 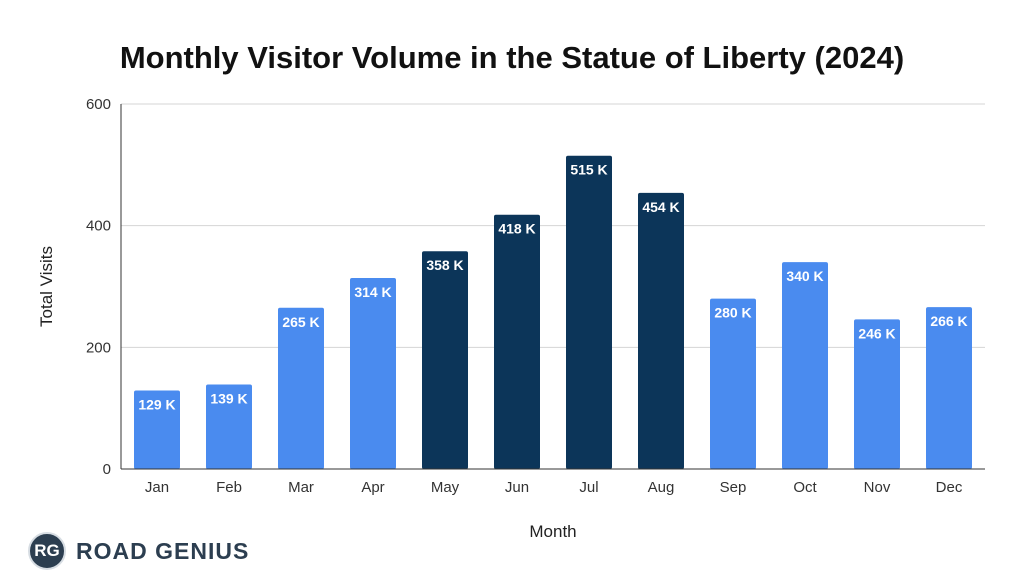 What do you see at coordinates (46, 286) in the screenshot?
I see `y-axis-title: Total Visits` at bounding box center [46, 286].